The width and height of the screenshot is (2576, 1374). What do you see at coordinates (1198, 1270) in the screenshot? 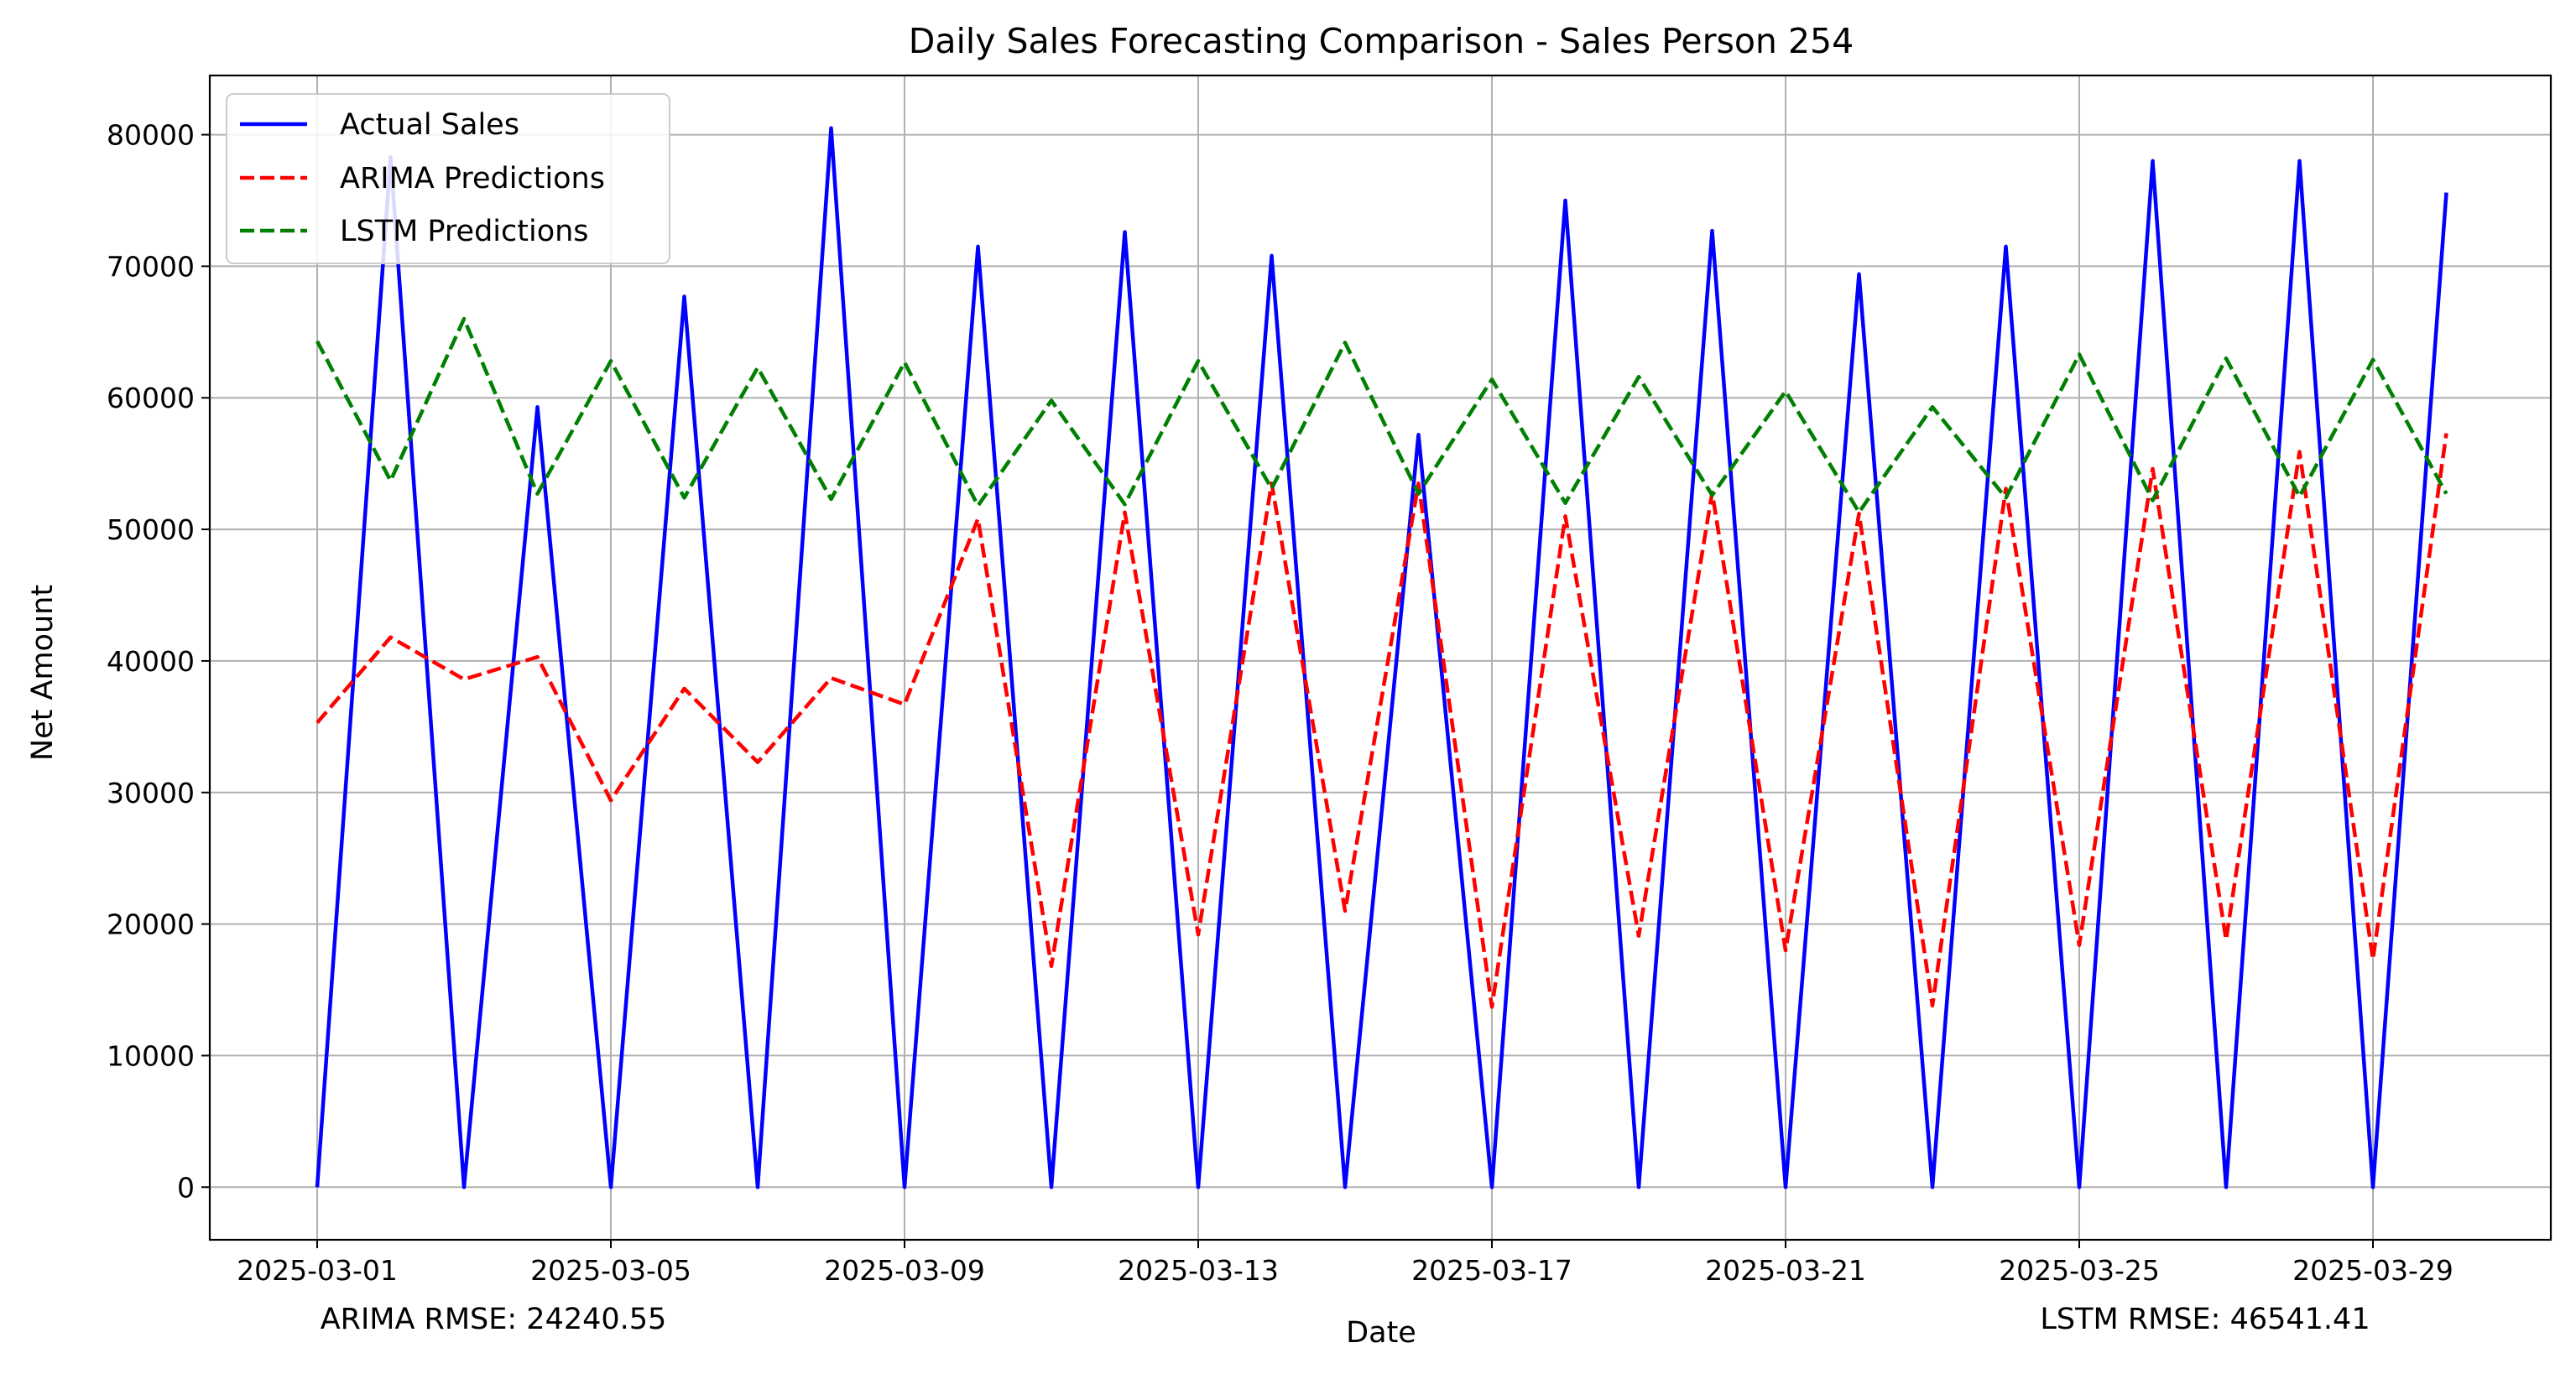
I see `x-tick-label: 2025-03-13` at bounding box center [1198, 1270].